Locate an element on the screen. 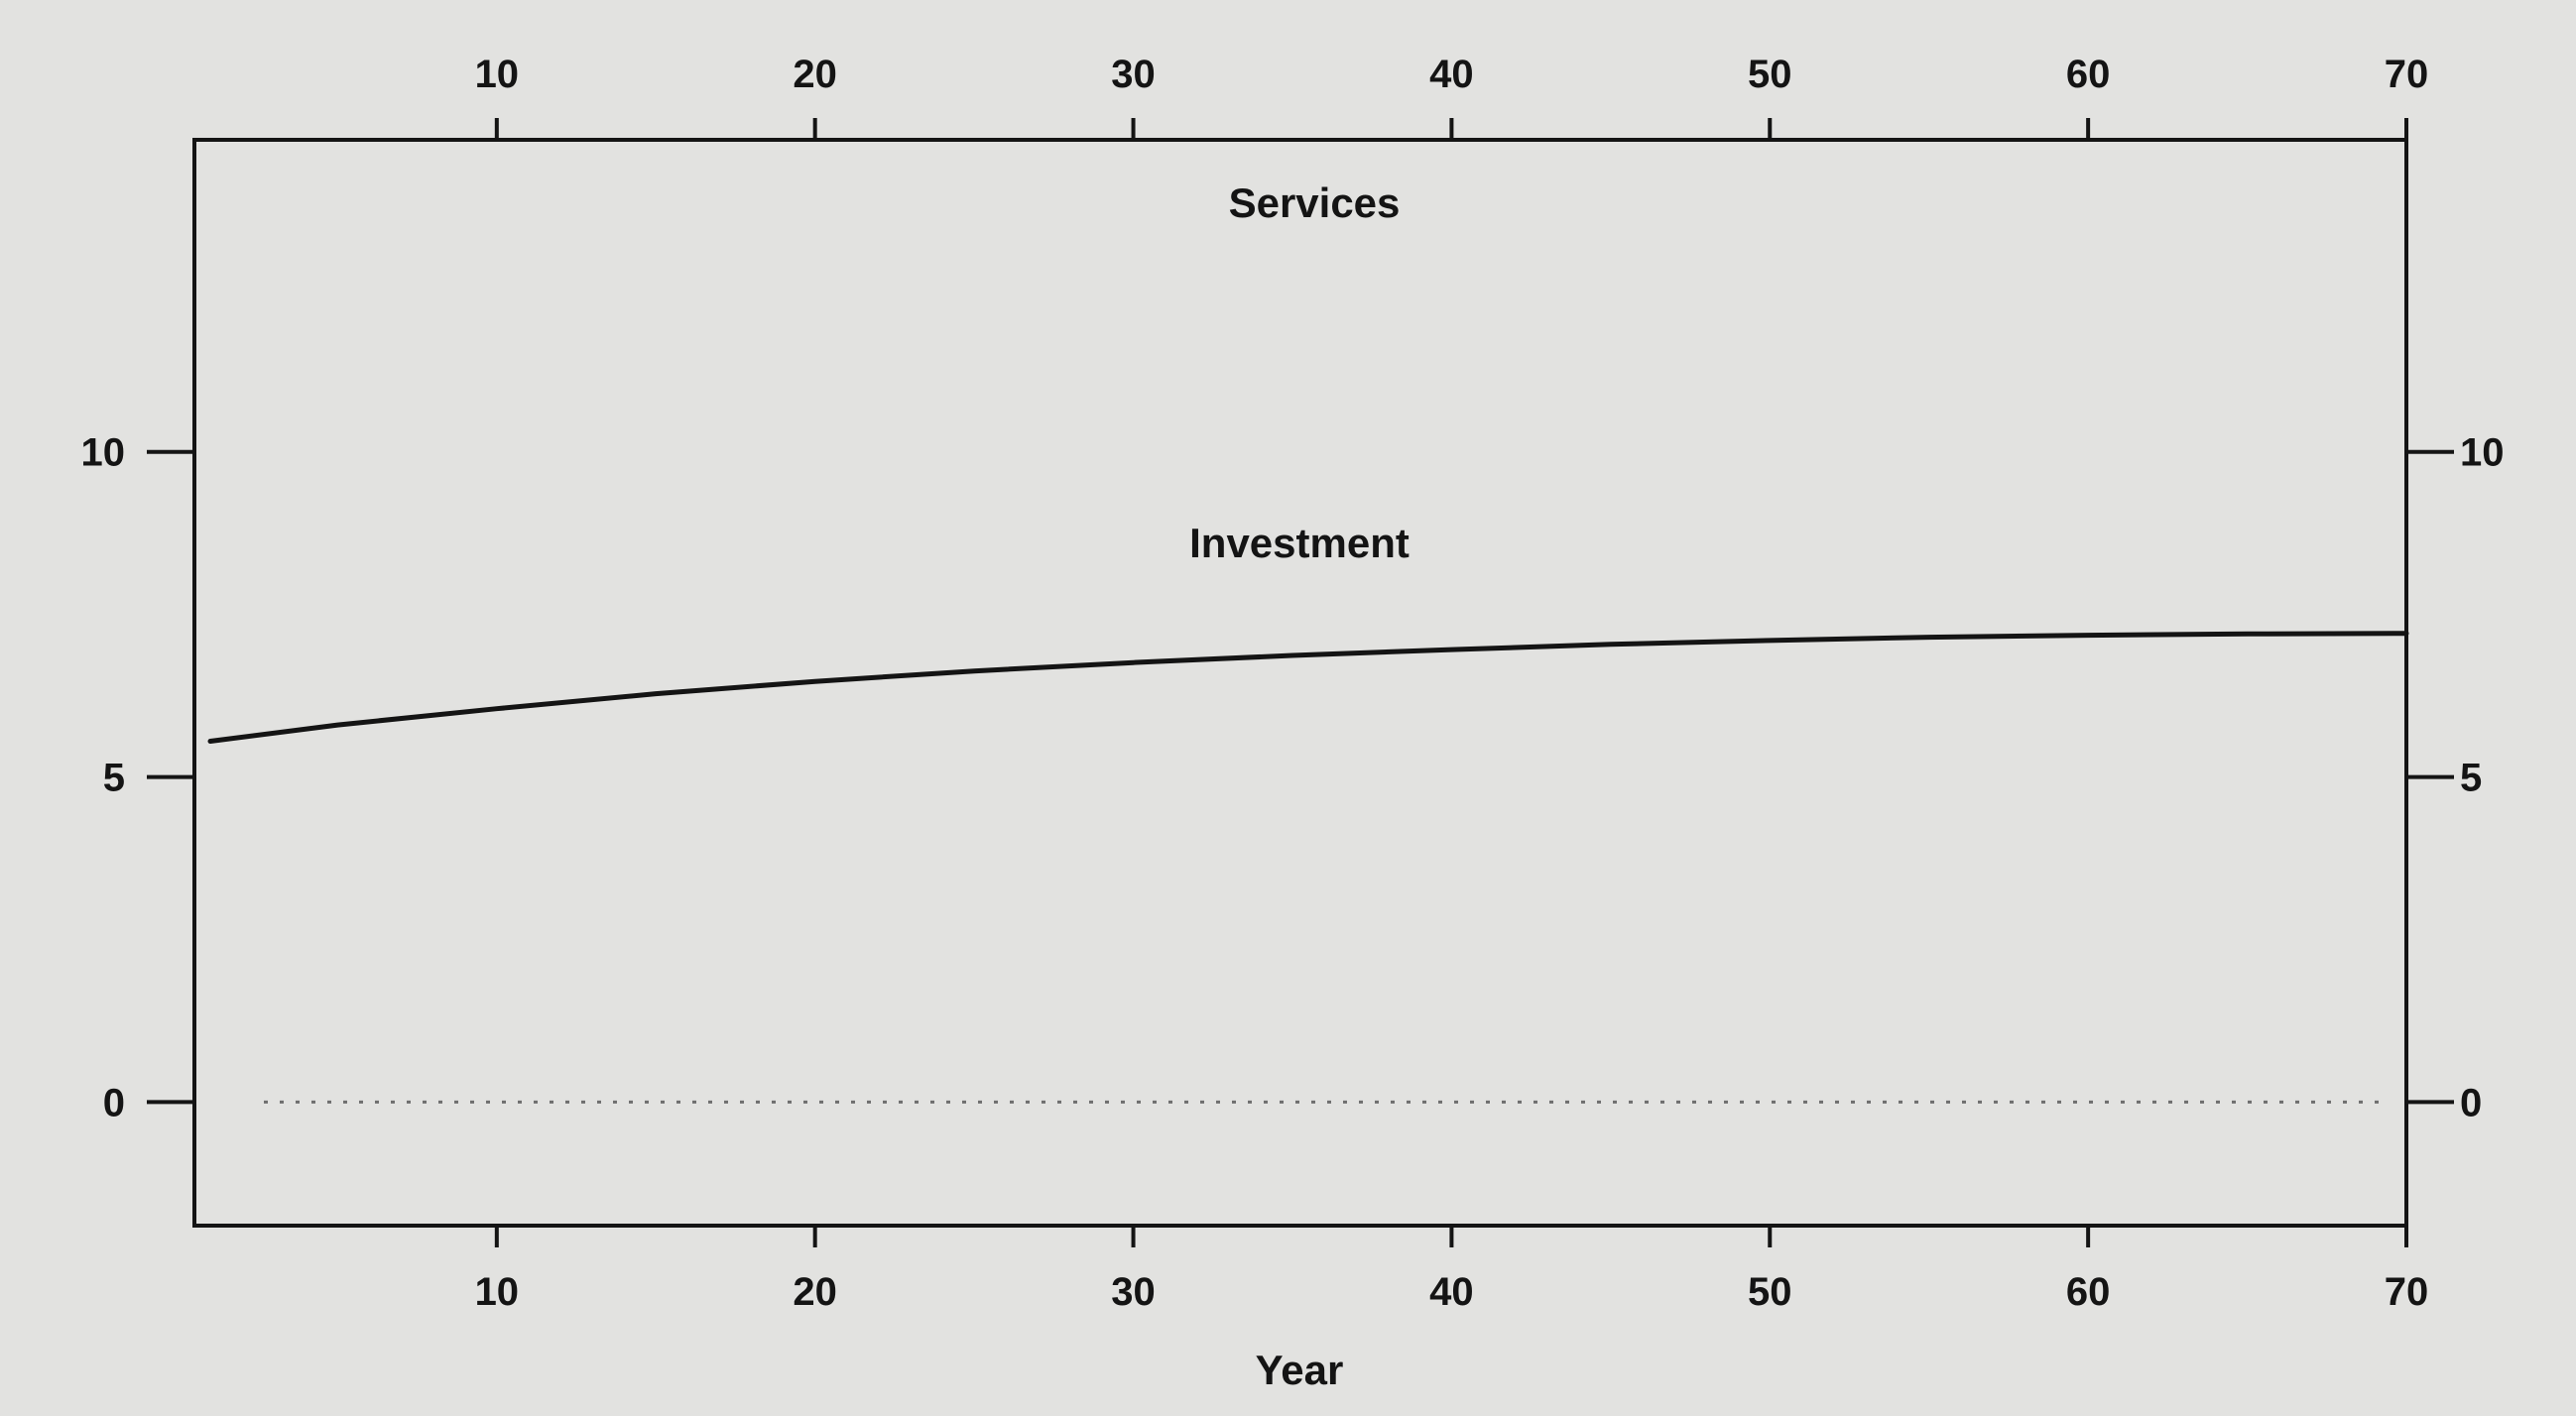 Image resolution: width=2576 pixels, height=1416 pixels. series-layer is located at coordinates (1308, 687).